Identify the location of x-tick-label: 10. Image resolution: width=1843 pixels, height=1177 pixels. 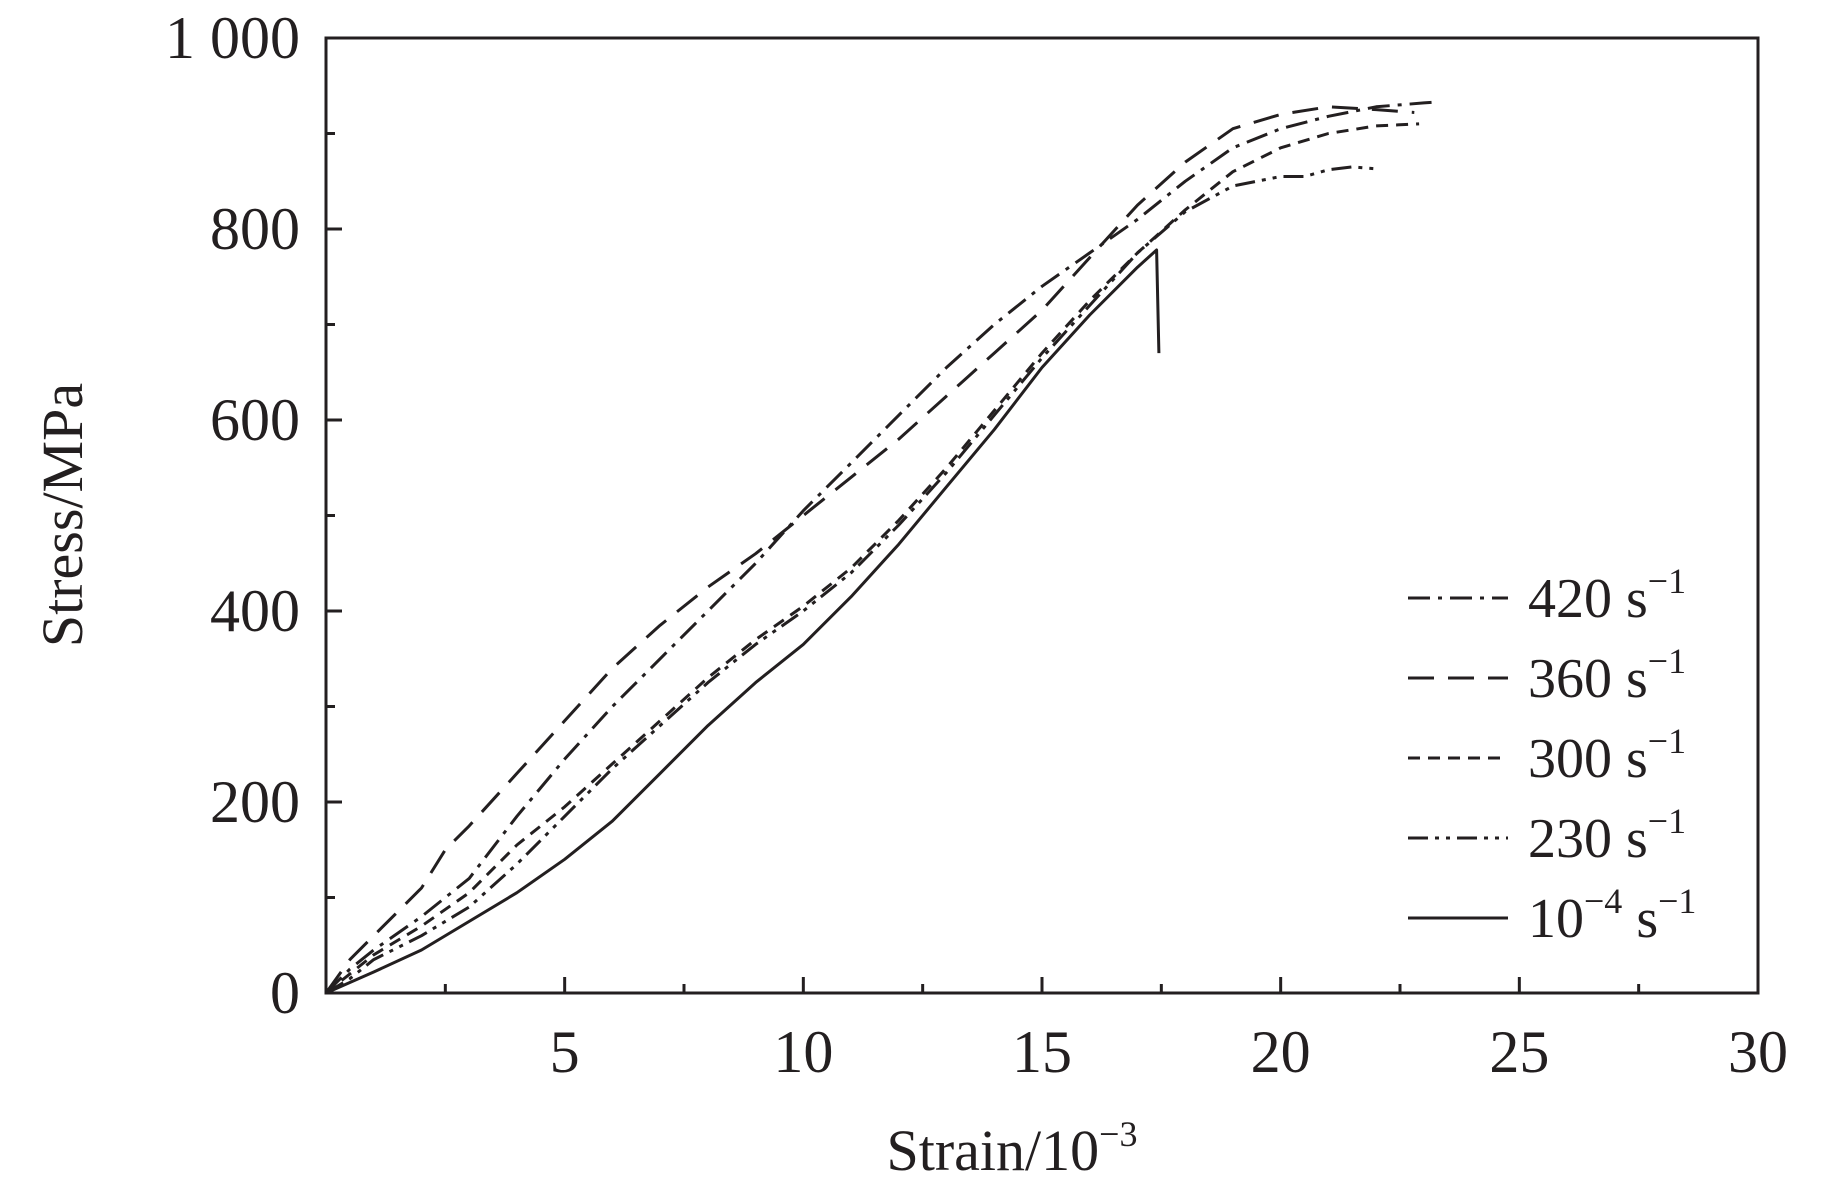
(803, 1052).